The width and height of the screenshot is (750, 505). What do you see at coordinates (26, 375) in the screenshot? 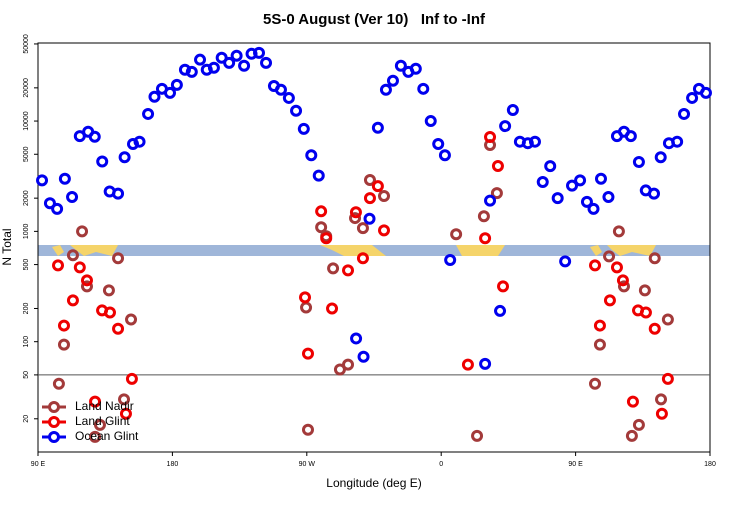
I see `y-tick-label: 50` at bounding box center [26, 375].